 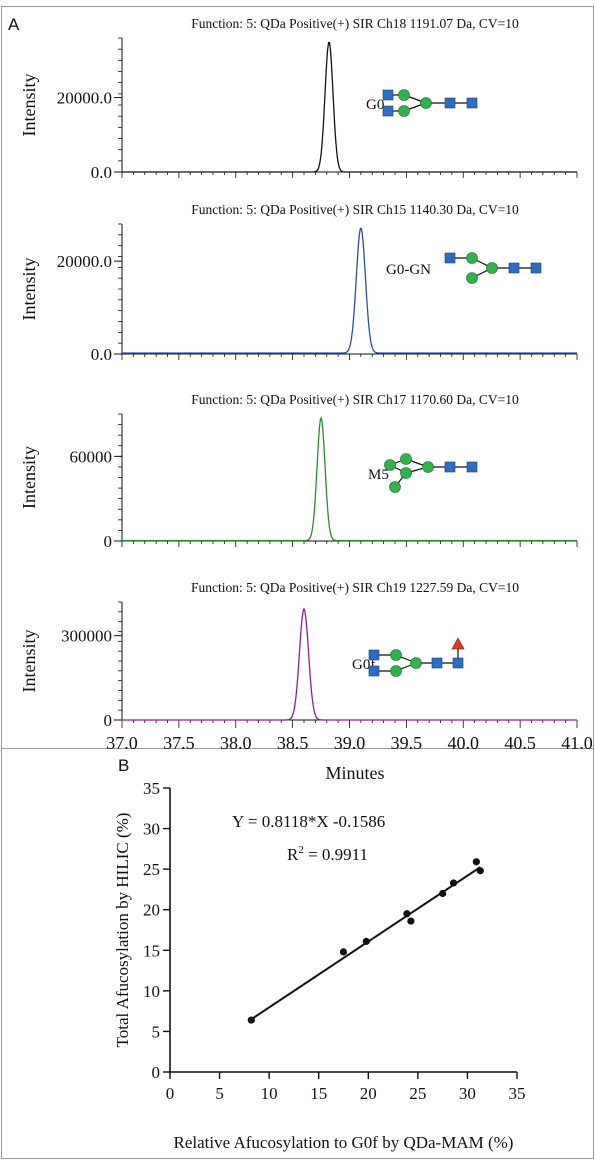 I want to click on x-tick-label: 39.5, so click(x=407, y=743).